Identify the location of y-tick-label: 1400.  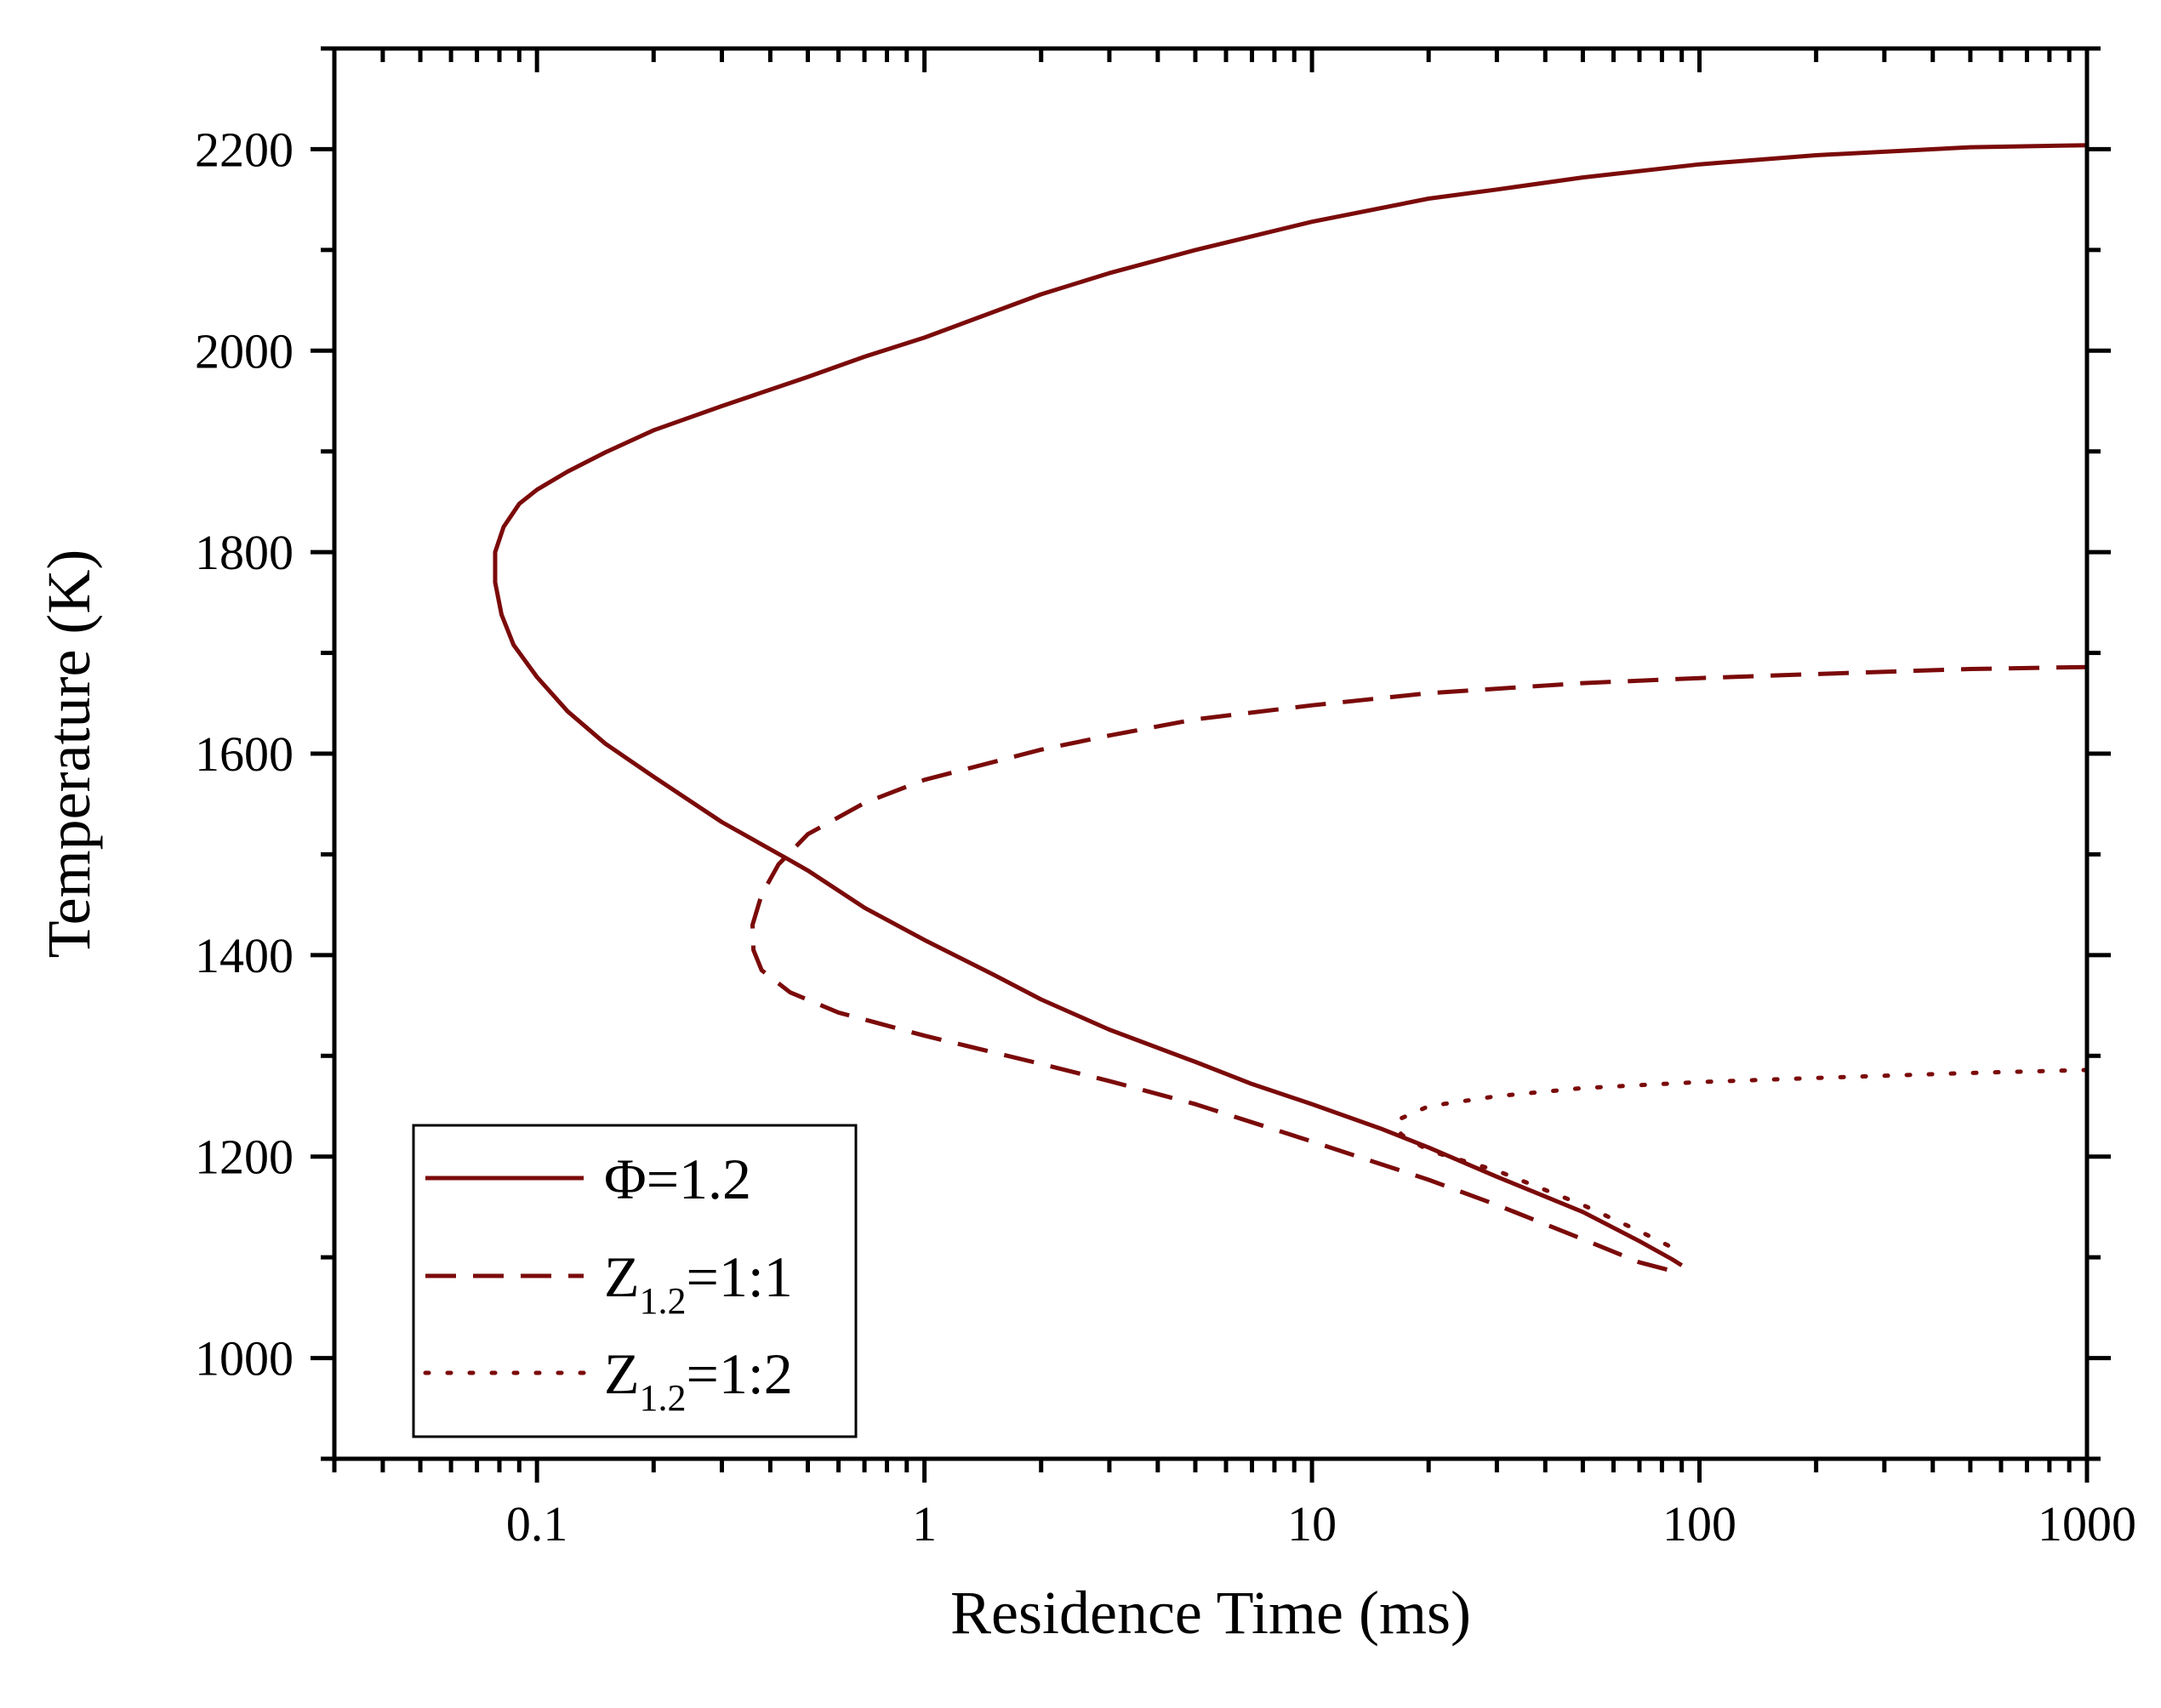
(244, 955).